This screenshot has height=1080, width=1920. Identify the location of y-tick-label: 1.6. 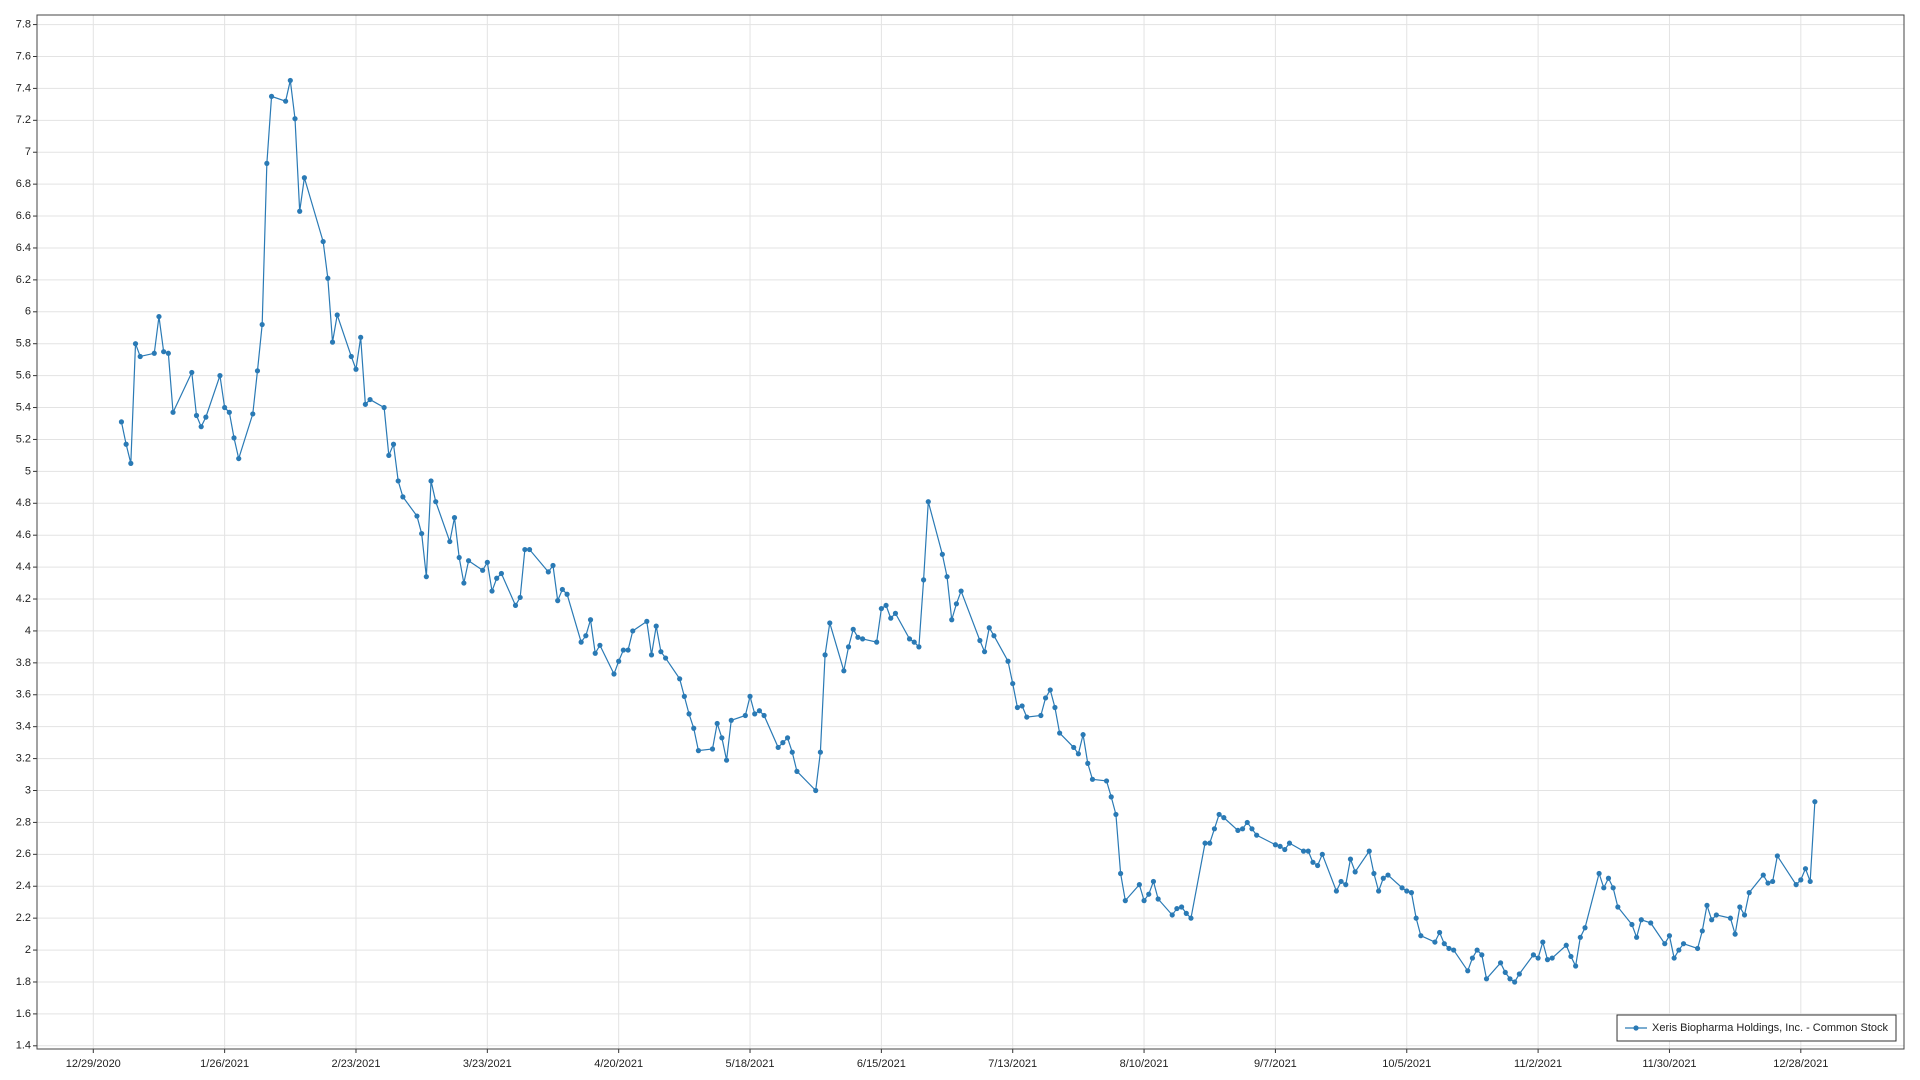
(23, 1014).